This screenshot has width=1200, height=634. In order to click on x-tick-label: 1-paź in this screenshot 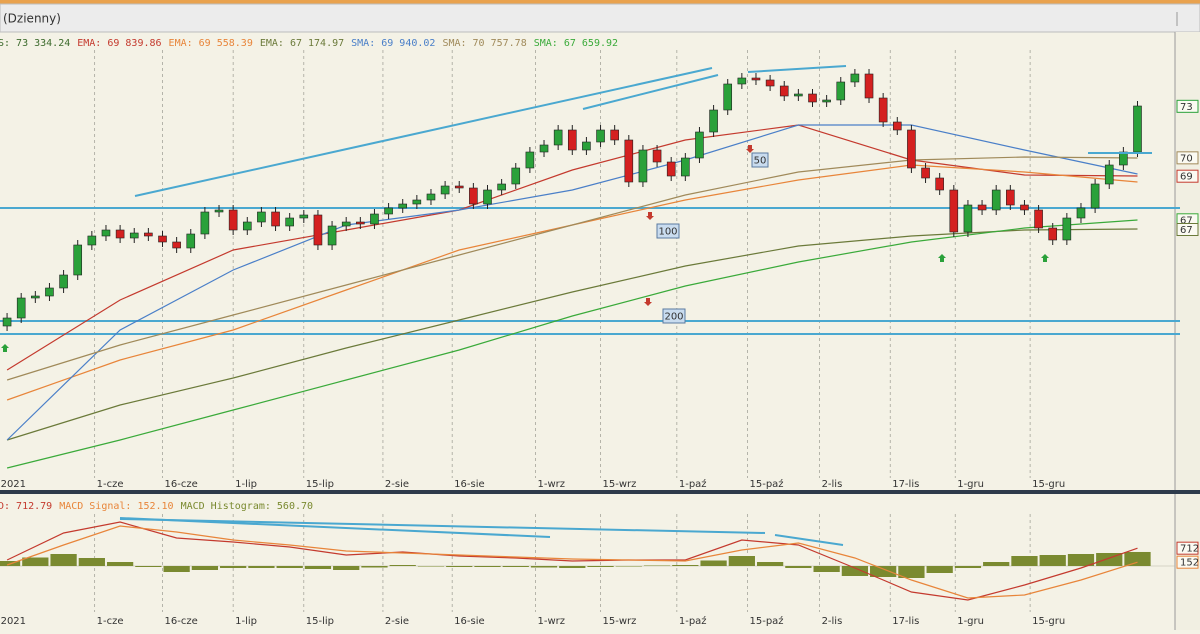, I will do `click(693, 621)`.